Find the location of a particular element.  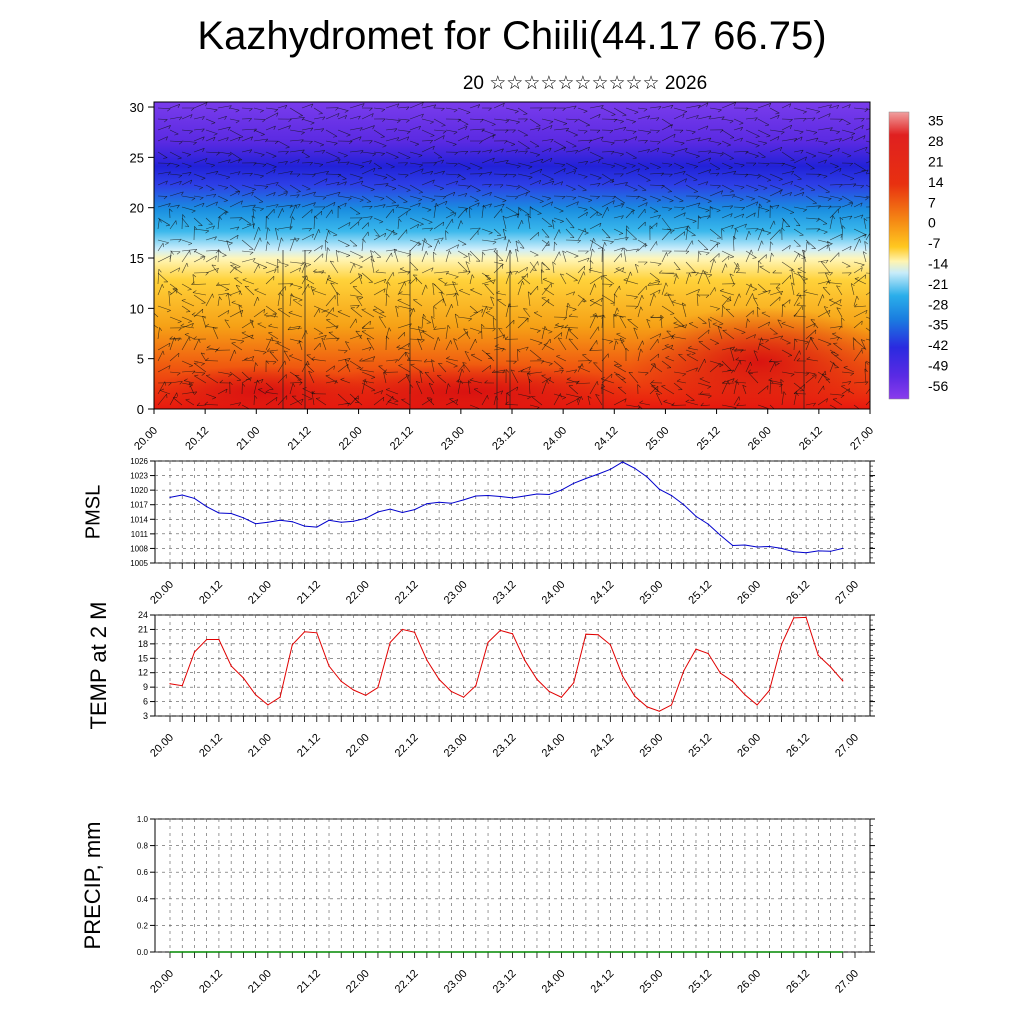

x-tick-label: 25.12 is located at coordinates (700, 593).